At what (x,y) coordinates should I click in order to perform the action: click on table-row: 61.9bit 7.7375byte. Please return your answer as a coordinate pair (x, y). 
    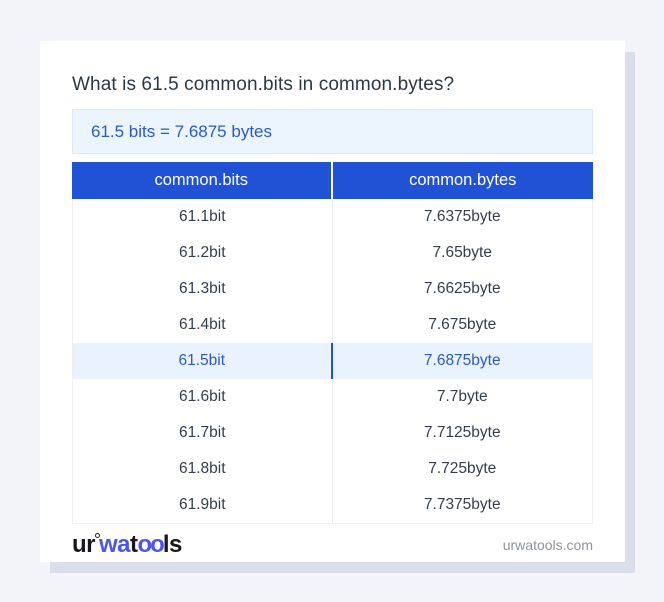
    Looking at the image, I should click on (332, 505).